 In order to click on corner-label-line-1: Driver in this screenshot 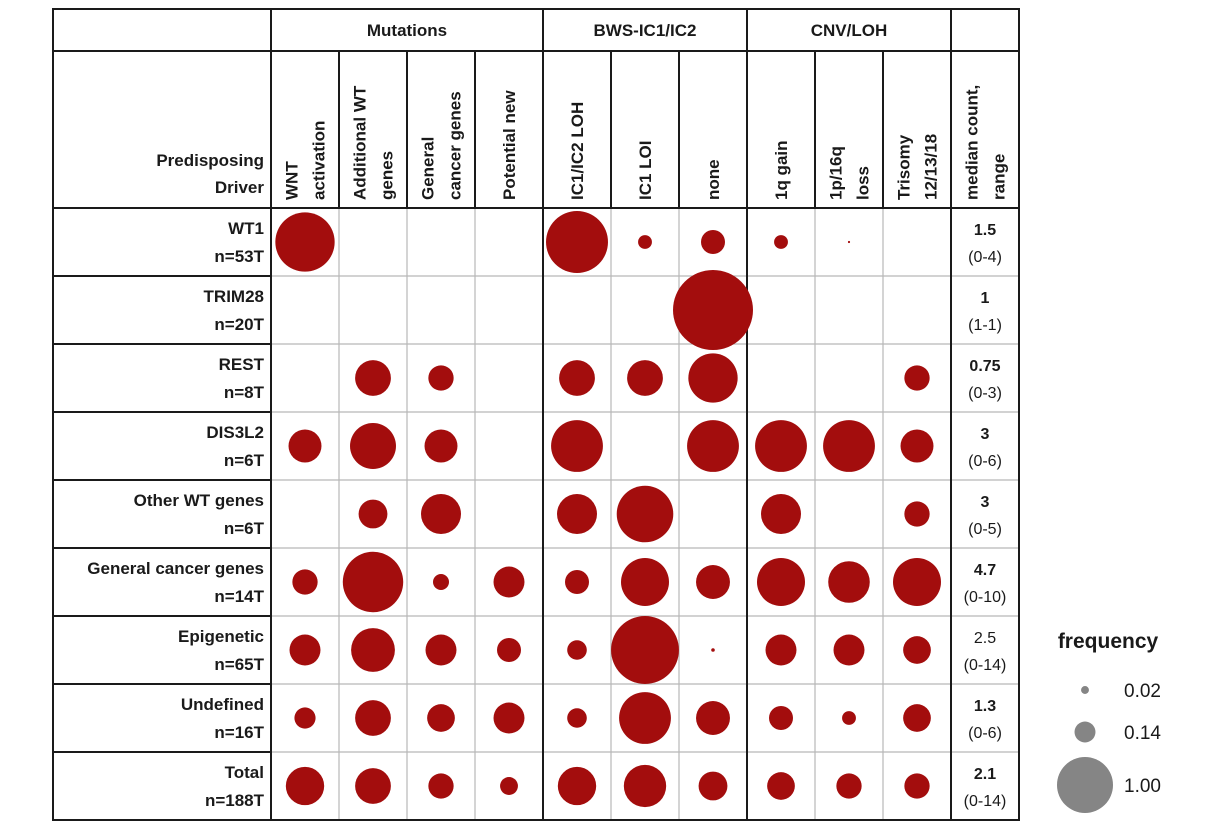, I will do `click(240, 187)`.